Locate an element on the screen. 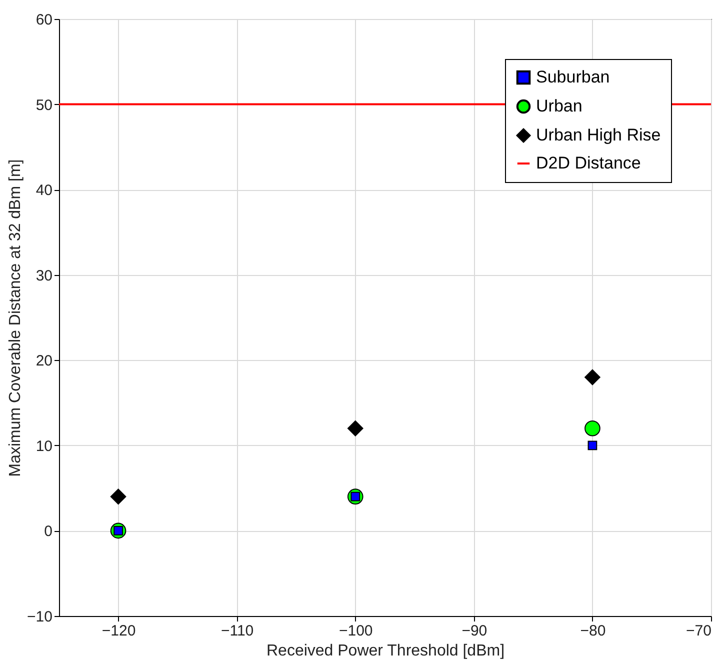 The image size is (726, 664). y-tick-label: −10 is located at coordinates (39, 617).